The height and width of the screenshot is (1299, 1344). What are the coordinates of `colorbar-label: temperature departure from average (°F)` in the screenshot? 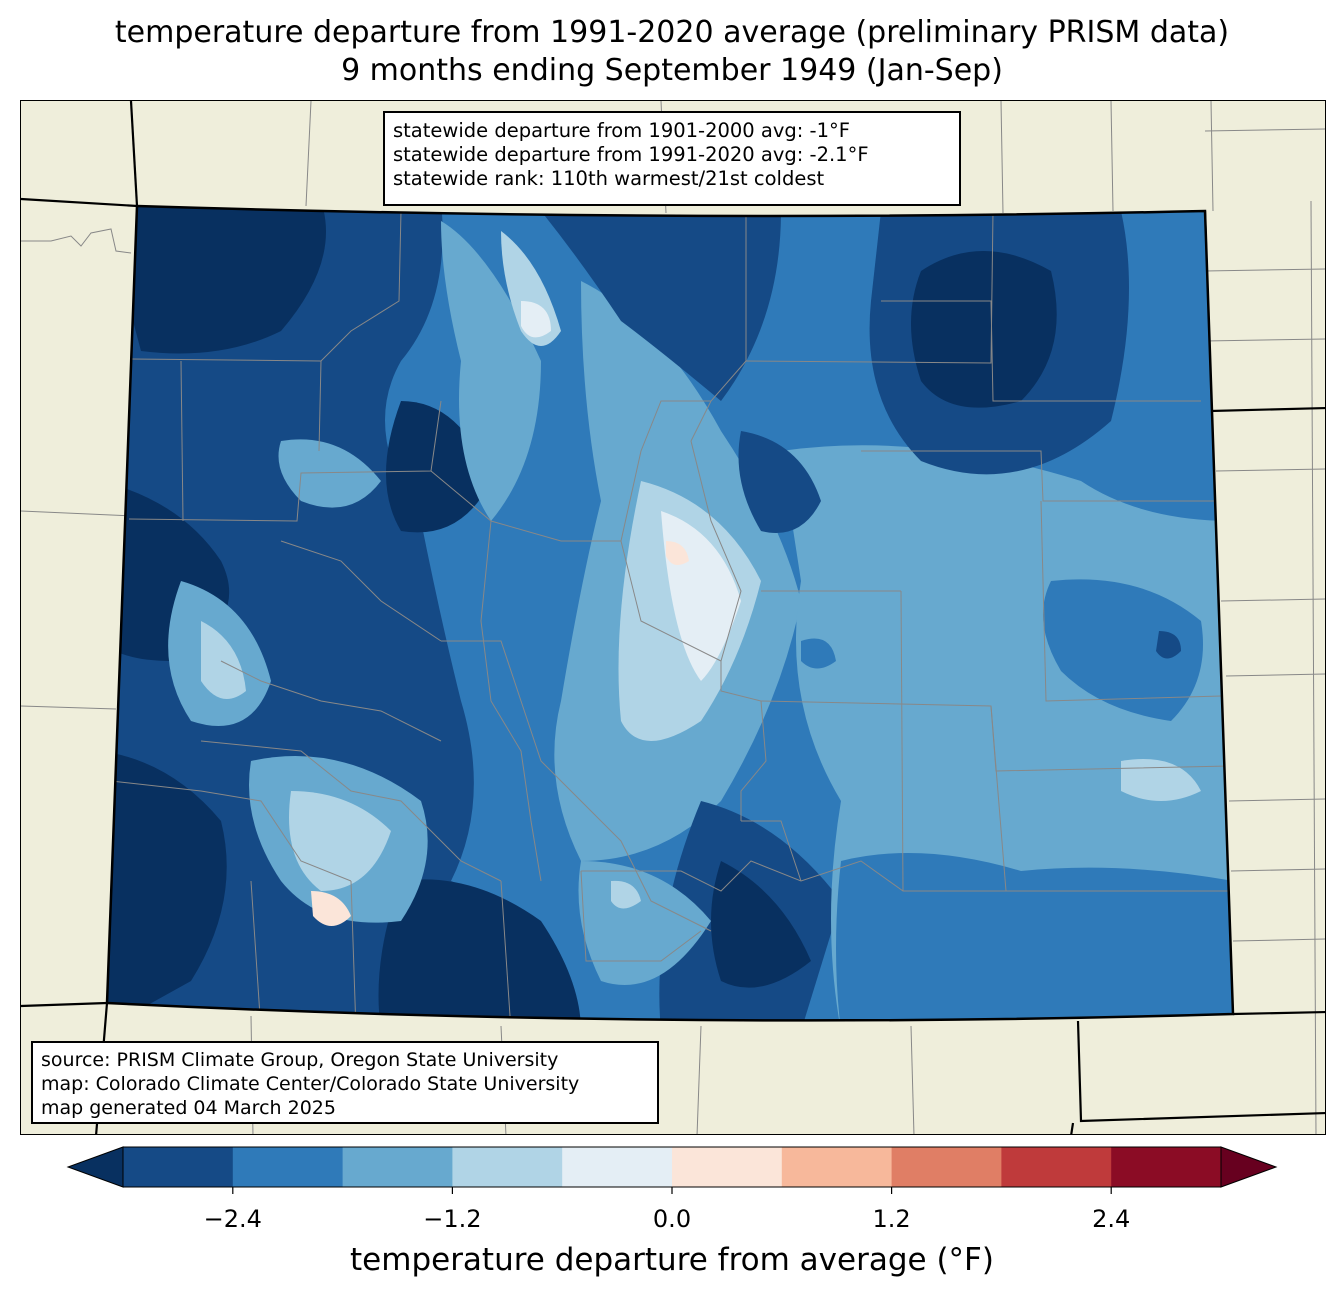 It's located at (672, 1260).